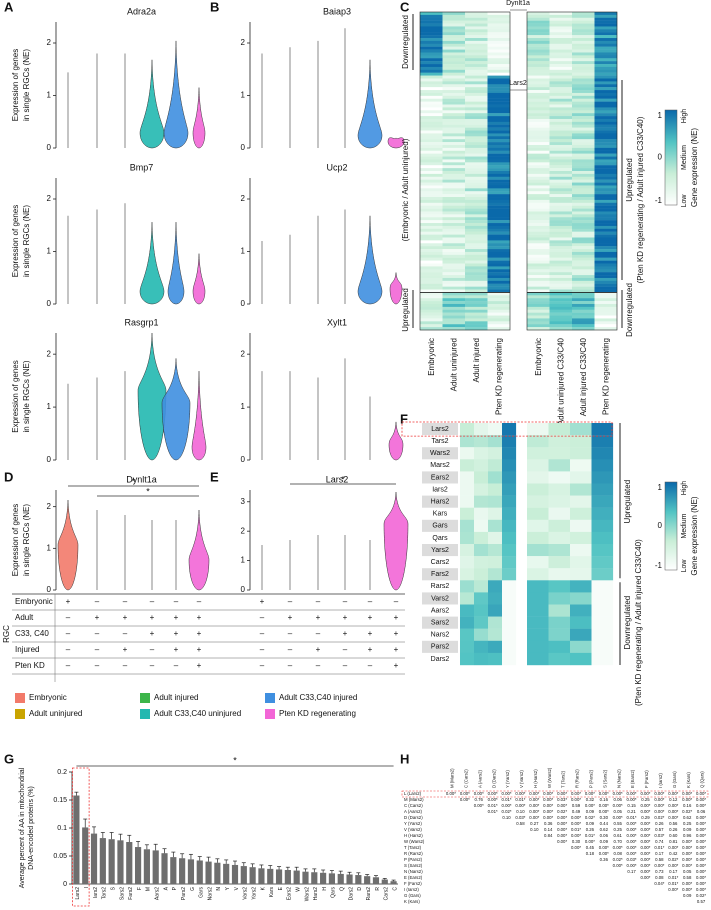 Image resolution: width=711 pixels, height=910 pixels. What do you see at coordinates (414, 841) in the screenshot?
I see `row-header: W (Wars2)` at bounding box center [414, 841].